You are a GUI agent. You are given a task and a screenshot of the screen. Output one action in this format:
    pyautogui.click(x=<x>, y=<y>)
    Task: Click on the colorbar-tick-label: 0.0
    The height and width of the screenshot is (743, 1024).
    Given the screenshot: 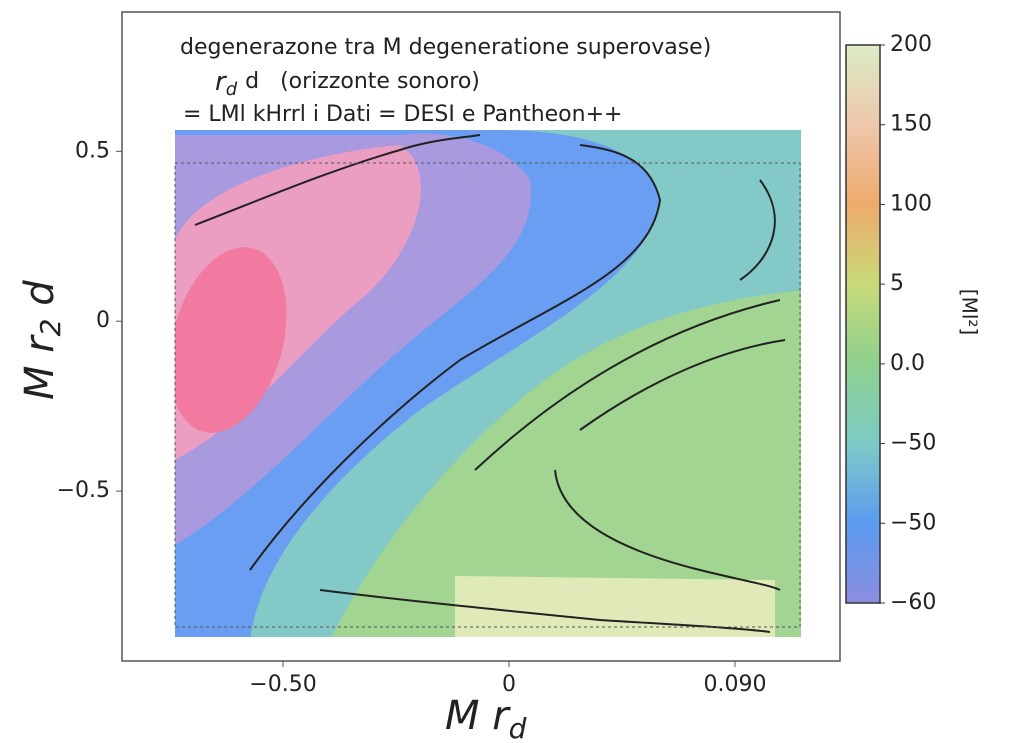 What is the action you would take?
    pyautogui.click(x=907, y=363)
    